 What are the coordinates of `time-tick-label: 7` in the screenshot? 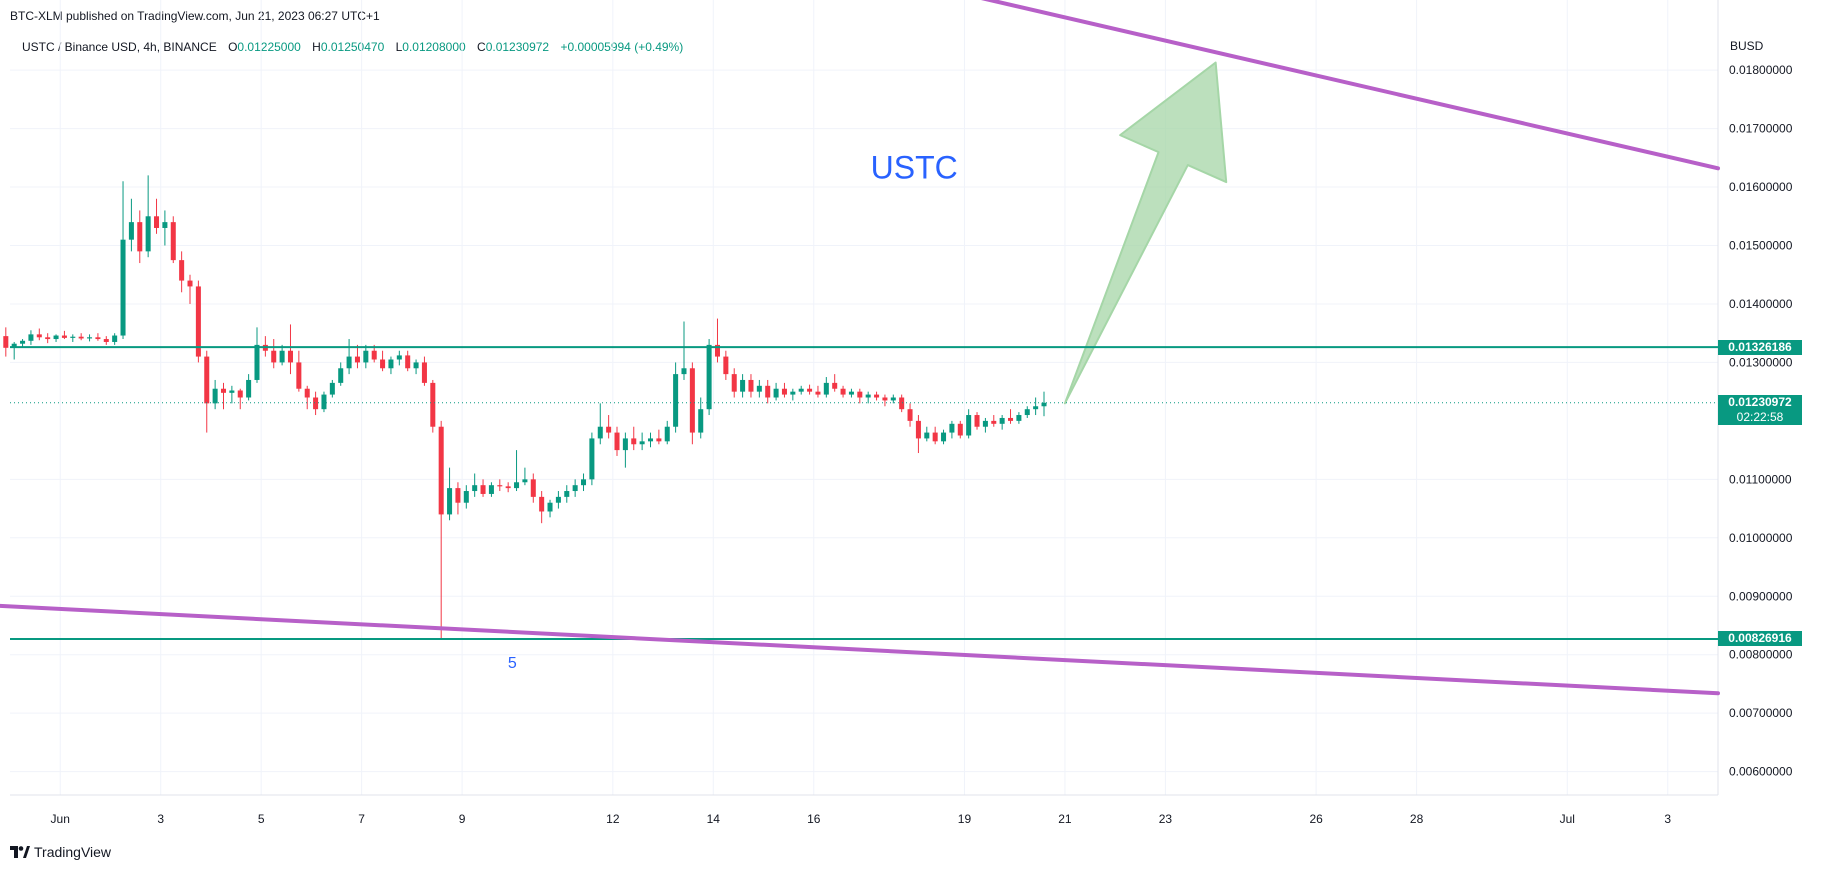 It's located at (361, 819).